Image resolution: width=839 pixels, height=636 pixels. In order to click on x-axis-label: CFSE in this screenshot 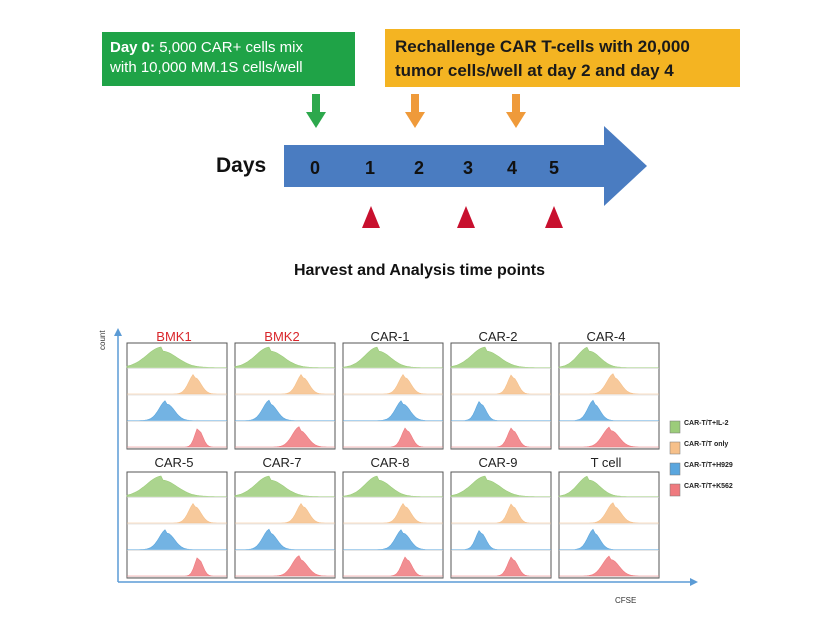, I will do `click(626, 600)`.